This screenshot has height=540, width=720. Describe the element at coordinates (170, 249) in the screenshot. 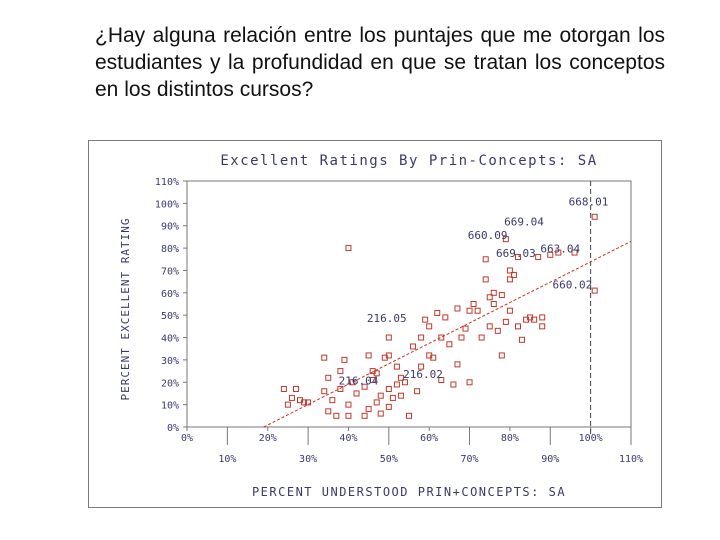

I see `y-tick-label: 80%` at that location.